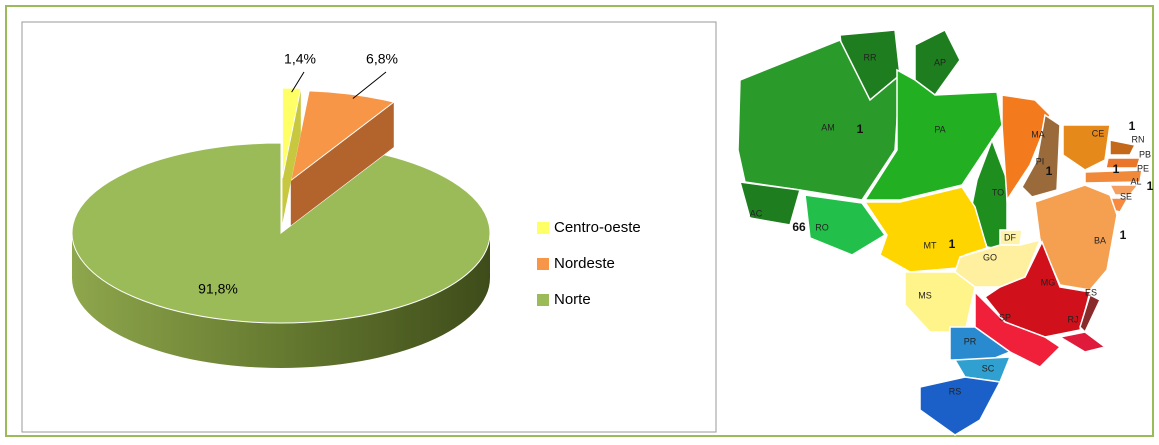 This screenshot has width=1159, height=445. I want to click on state-label: SE, so click(1126, 196).